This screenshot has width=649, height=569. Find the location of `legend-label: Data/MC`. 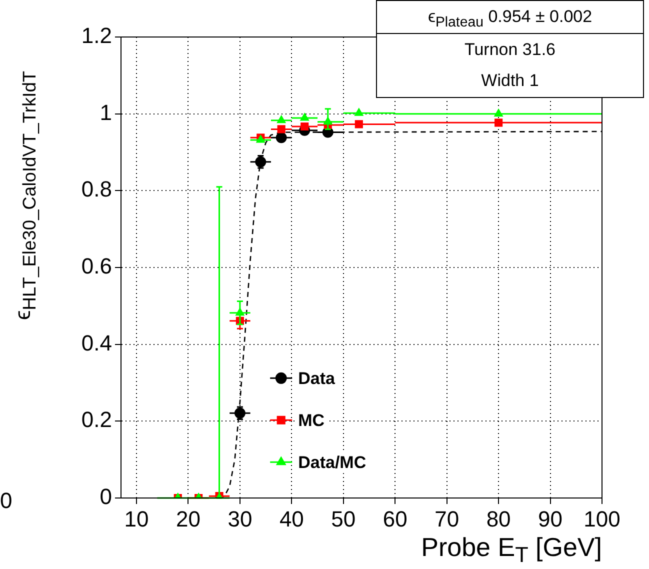

legend-label: Data/MC is located at coordinates (332, 462).